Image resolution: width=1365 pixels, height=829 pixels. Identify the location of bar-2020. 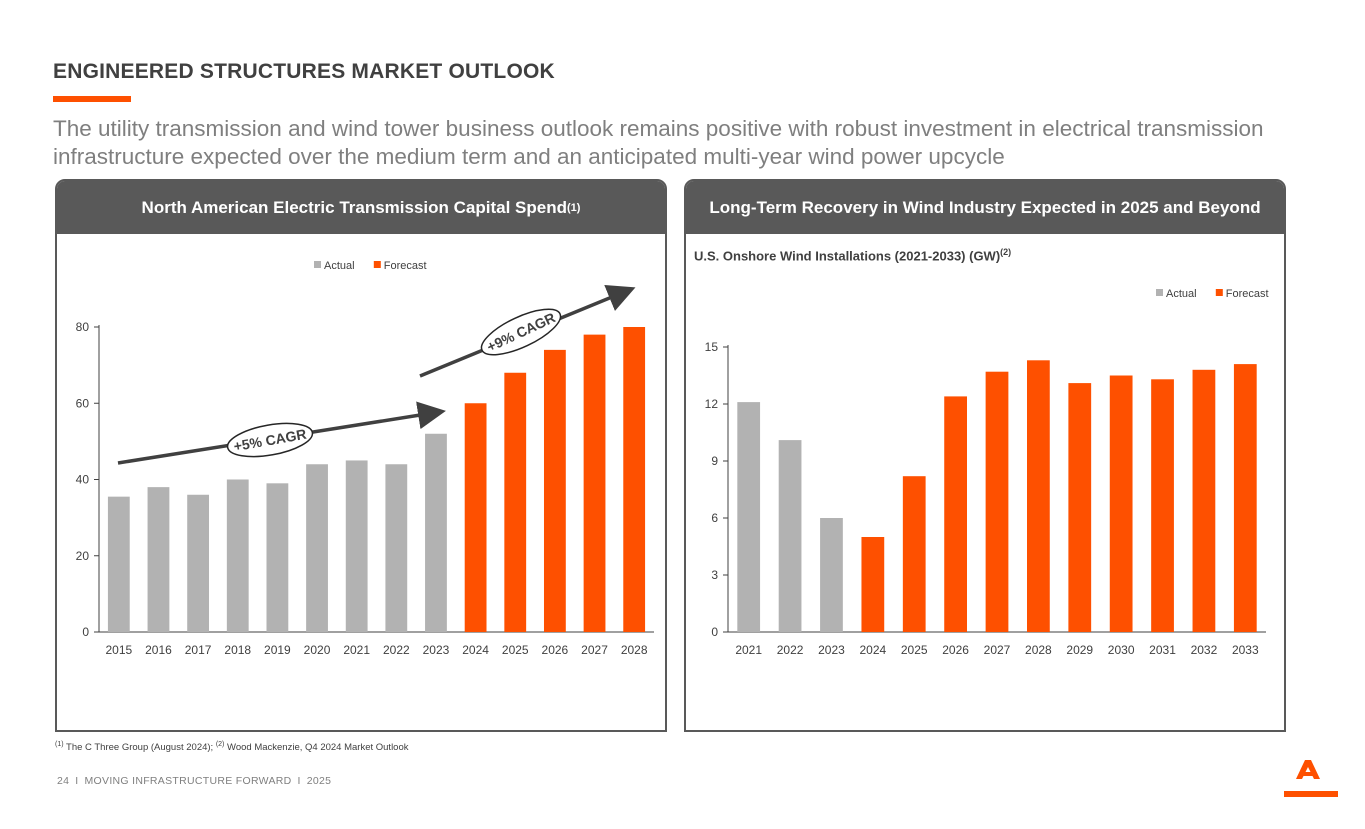
(317, 548).